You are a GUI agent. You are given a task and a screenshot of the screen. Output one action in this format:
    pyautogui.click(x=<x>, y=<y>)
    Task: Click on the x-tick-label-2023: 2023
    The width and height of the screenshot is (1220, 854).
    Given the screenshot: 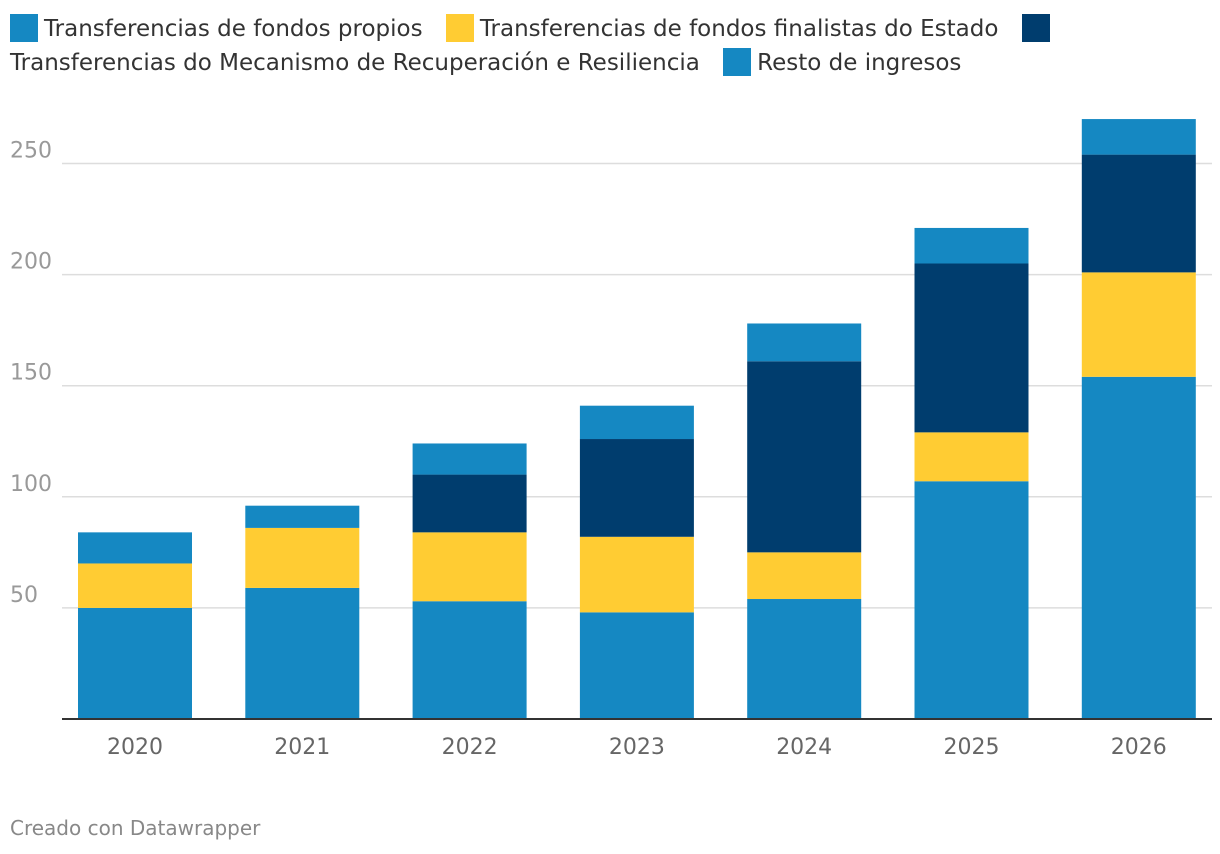 What is the action you would take?
    pyautogui.click(x=637, y=747)
    